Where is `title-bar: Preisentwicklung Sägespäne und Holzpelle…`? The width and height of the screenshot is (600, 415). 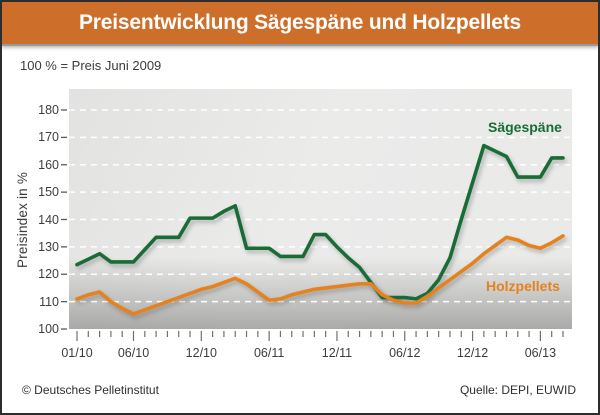 title-bar: Preisentwicklung Sägespäne und Holzpelle… is located at coordinates (300, 24).